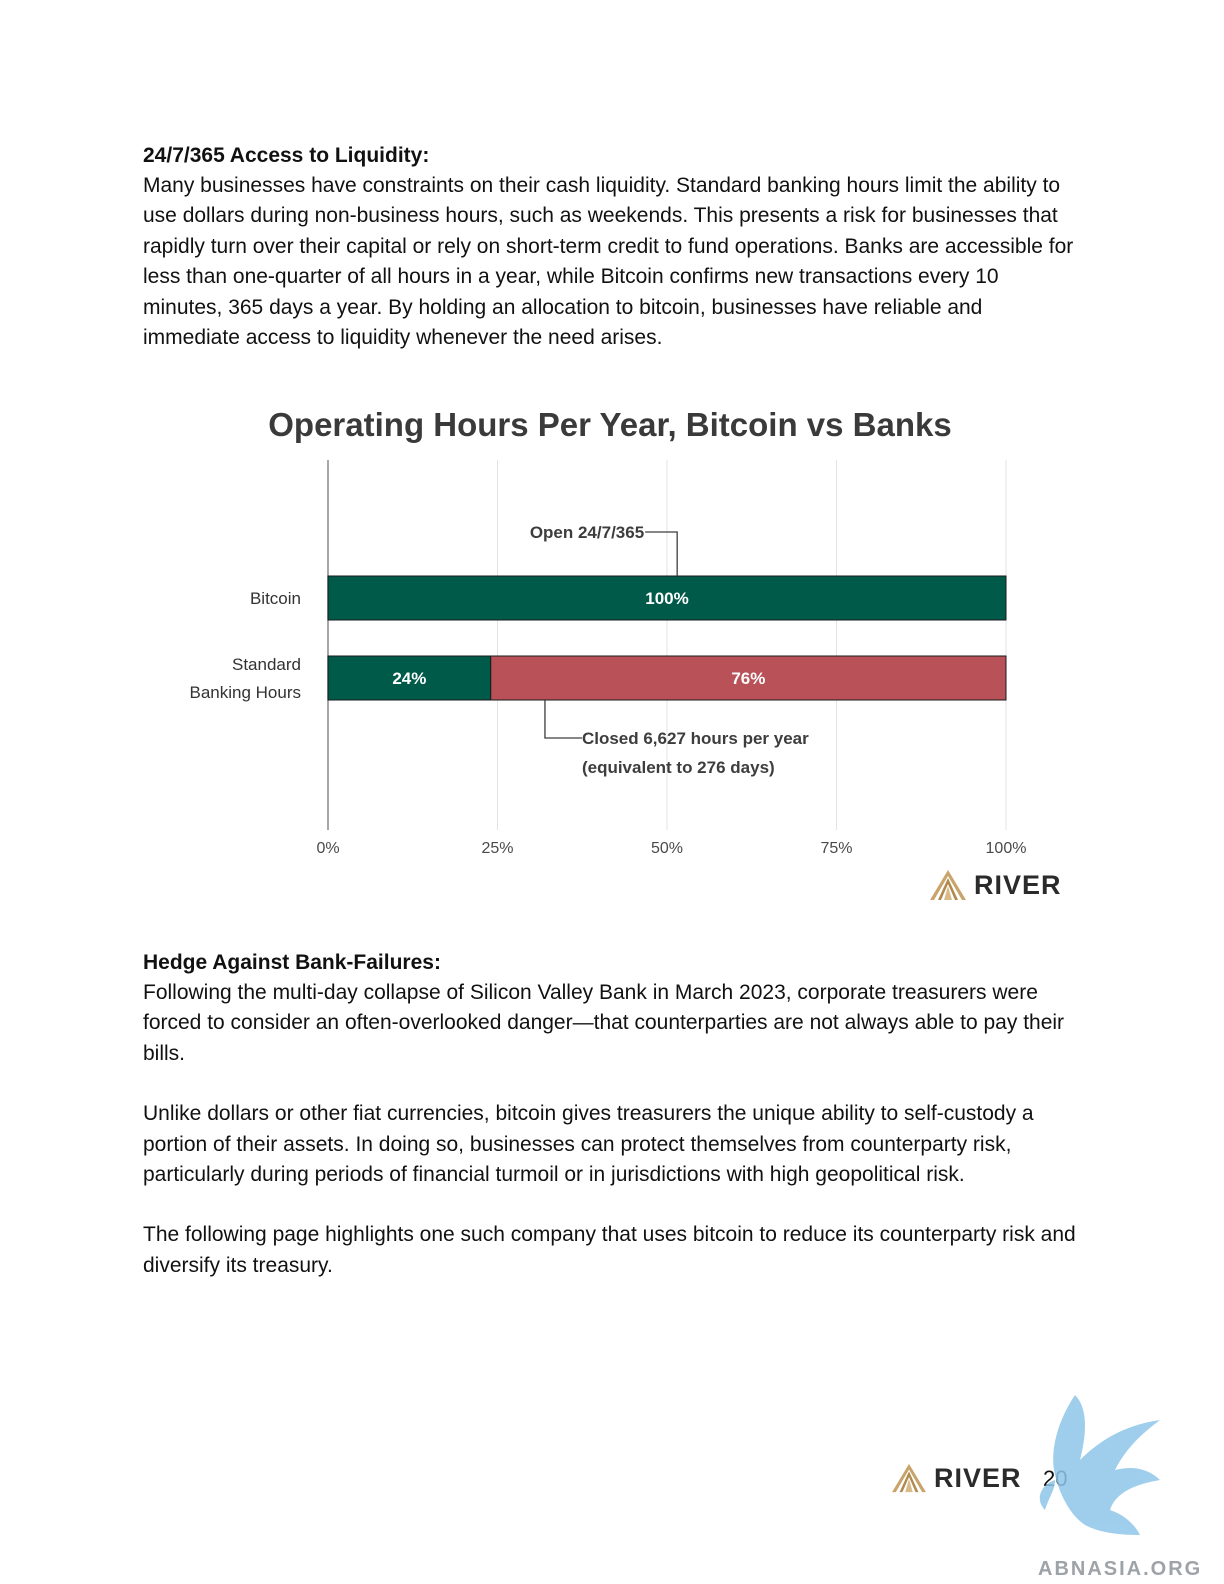  I want to click on annotation-open-leader, so click(661, 553).